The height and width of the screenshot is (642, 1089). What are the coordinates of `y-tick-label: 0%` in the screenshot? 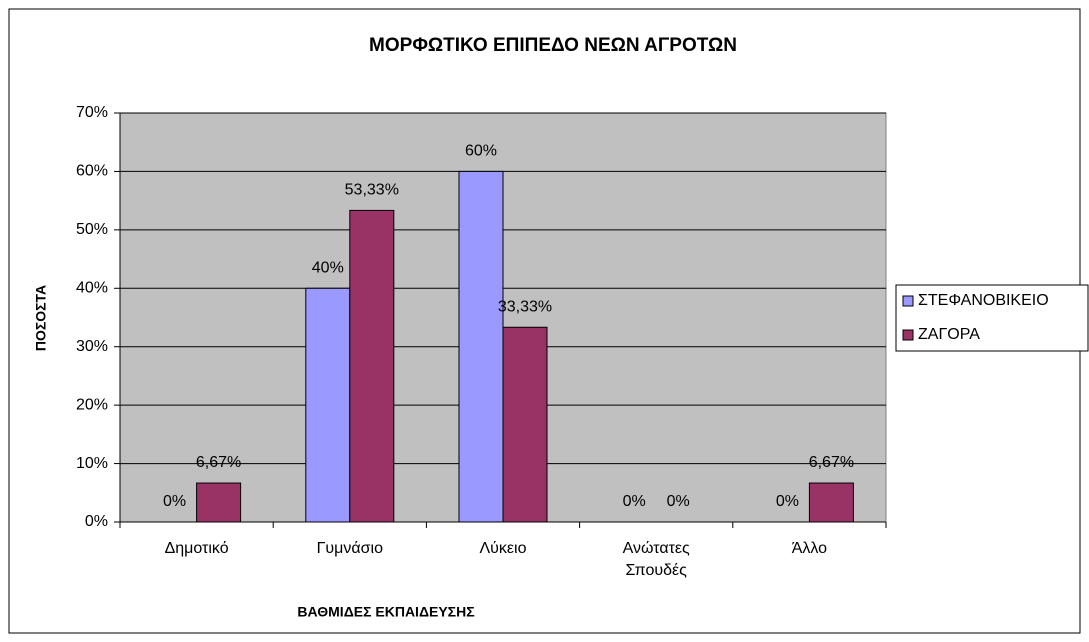 It's located at (96, 521).